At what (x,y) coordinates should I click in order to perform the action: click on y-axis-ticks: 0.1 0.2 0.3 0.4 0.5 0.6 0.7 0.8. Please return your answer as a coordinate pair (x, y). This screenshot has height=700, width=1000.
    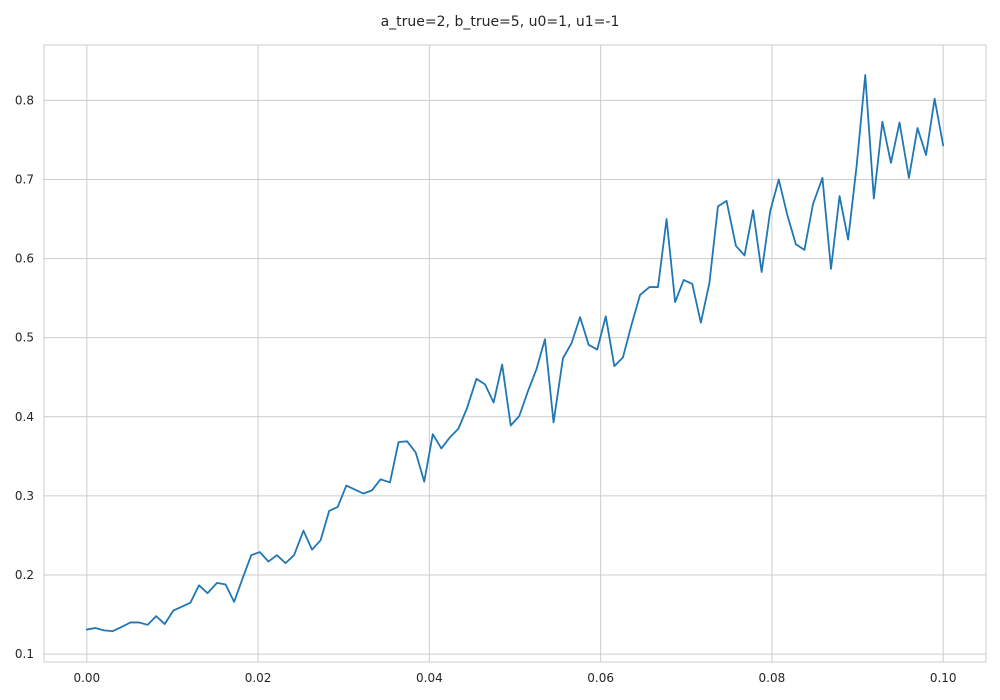
    Looking at the image, I should click on (24, 377).